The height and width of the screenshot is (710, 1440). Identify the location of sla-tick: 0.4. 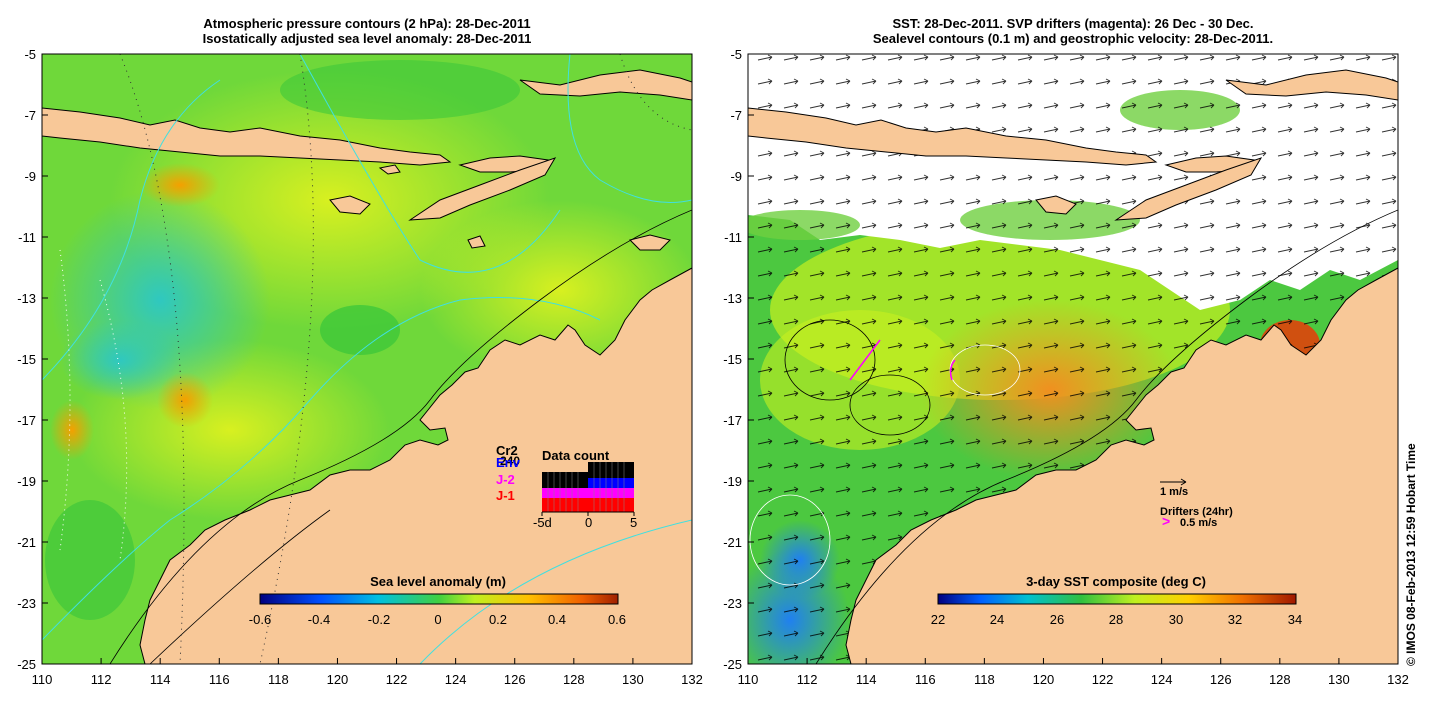
(557, 619).